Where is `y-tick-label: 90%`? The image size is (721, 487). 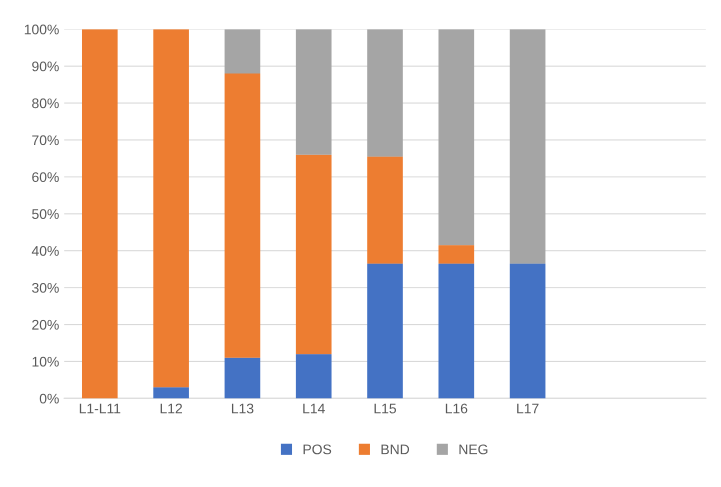
y-tick-label: 90% is located at coordinates (45, 66).